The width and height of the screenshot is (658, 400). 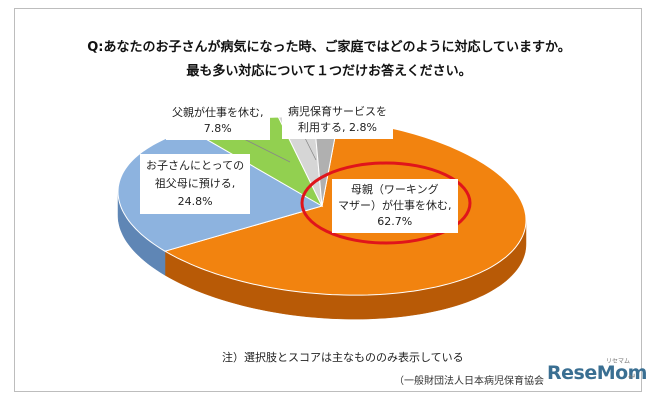 What do you see at coordinates (395, 221) in the screenshot?
I see `slice-label-mother-value: 62.7%` at bounding box center [395, 221].